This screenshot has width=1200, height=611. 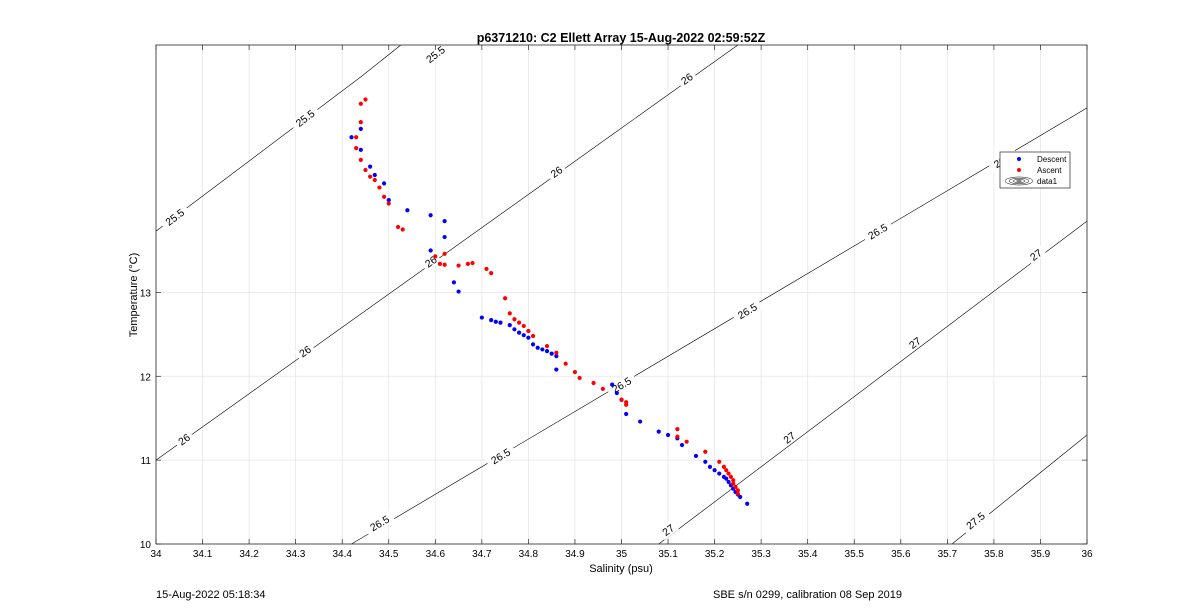 What do you see at coordinates (1087, 554) in the screenshot?
I see `x-tick-label: 36` at bounding box center [1087, 554].